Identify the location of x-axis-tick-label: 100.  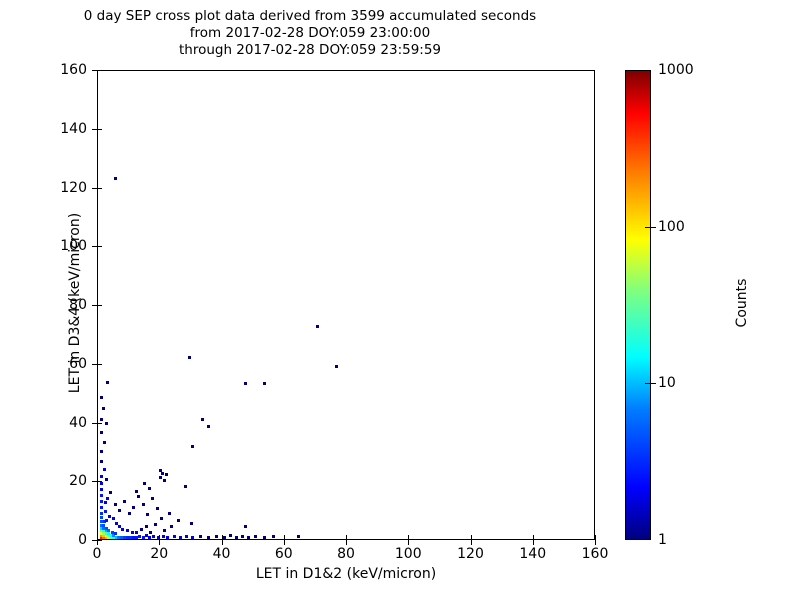
(408, 554).